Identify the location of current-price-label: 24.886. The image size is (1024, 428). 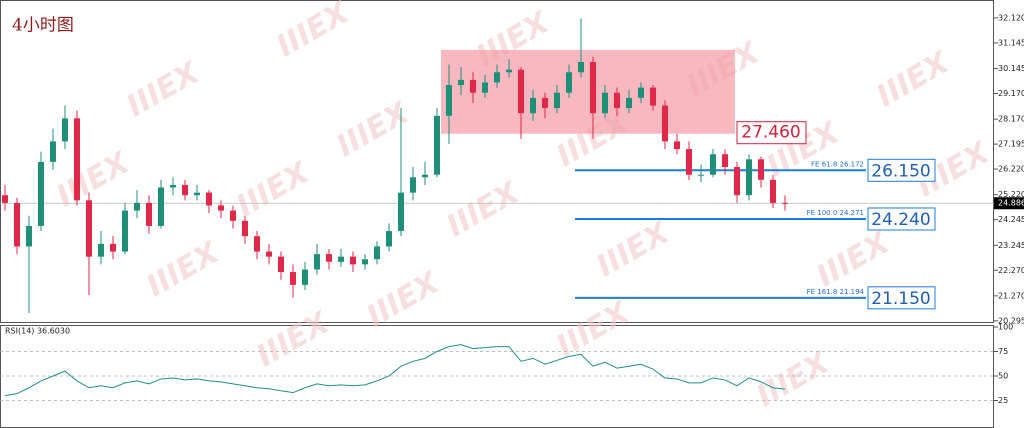
(1011, 203).